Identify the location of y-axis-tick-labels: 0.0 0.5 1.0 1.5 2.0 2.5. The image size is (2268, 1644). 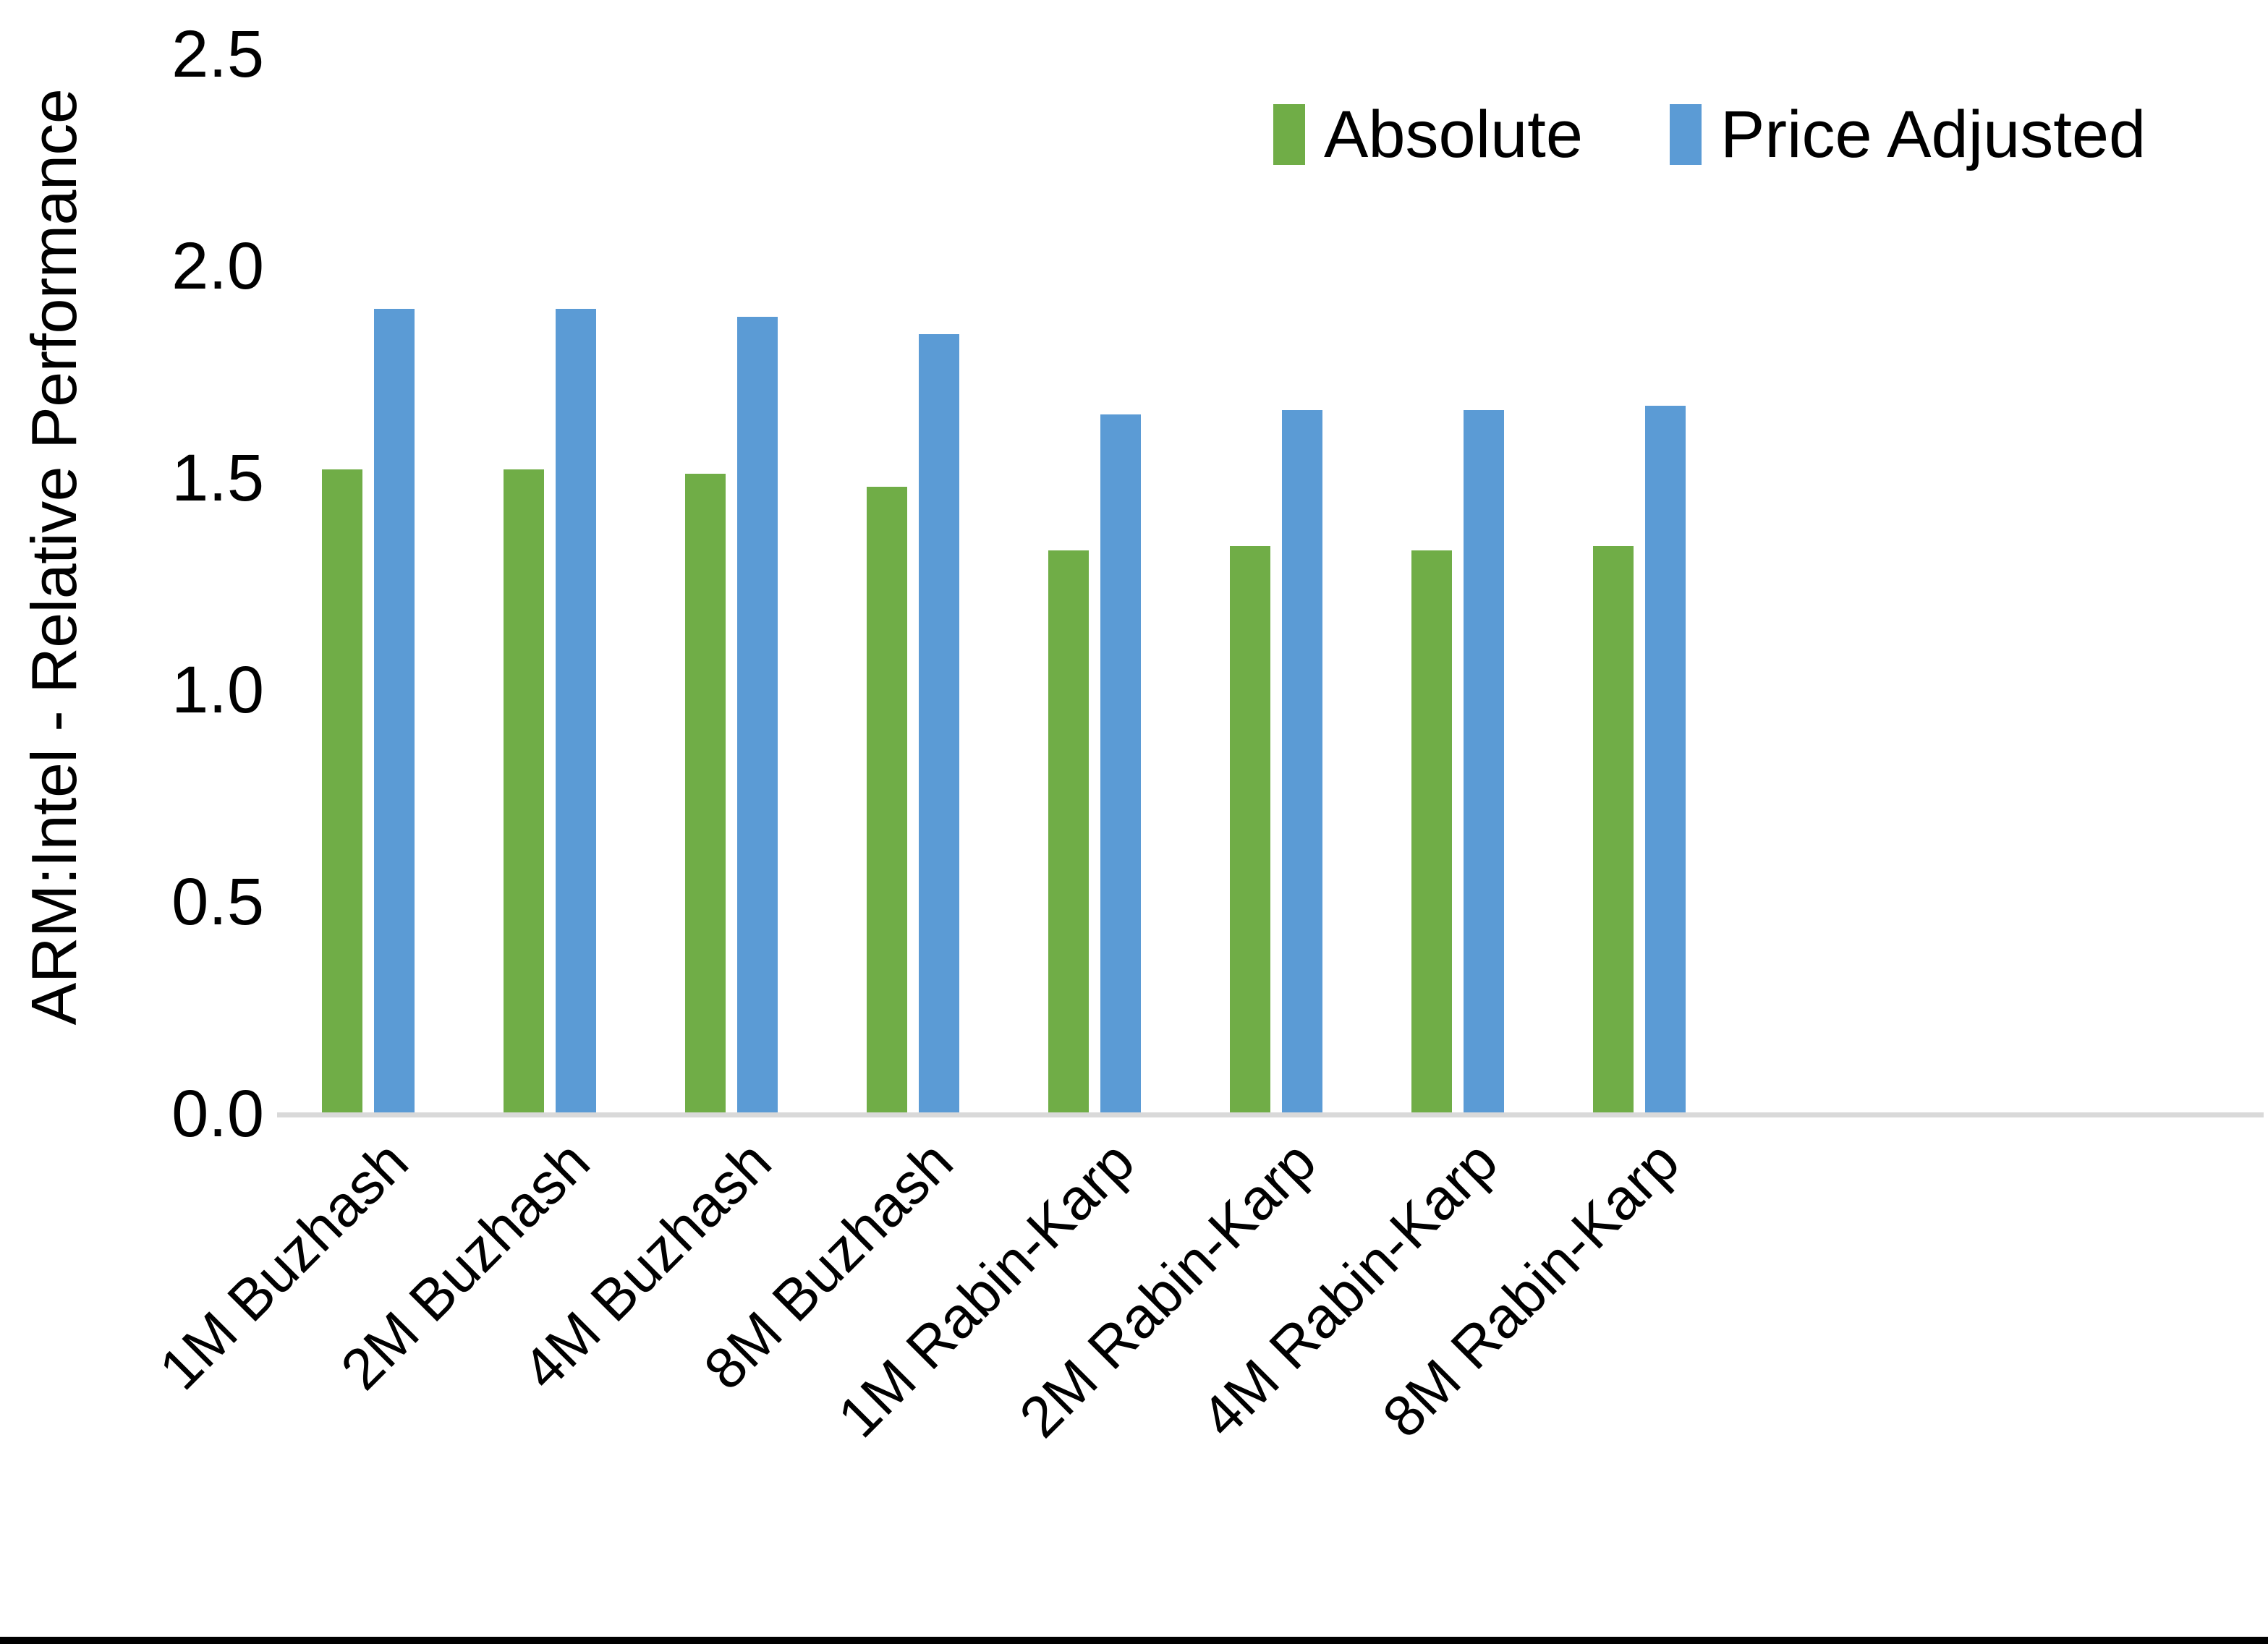
(132, 818).